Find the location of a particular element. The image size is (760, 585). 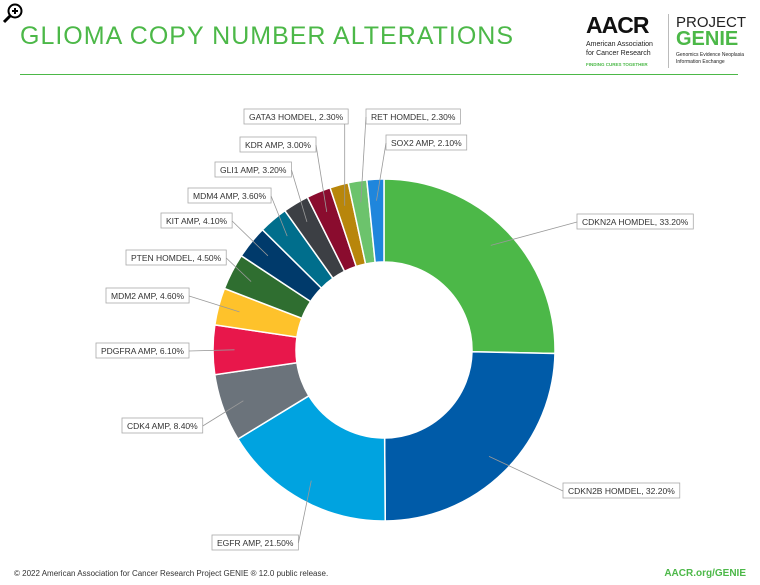

slice-label: KDR AMP, 3.00% is located at coordinates (278, 145).